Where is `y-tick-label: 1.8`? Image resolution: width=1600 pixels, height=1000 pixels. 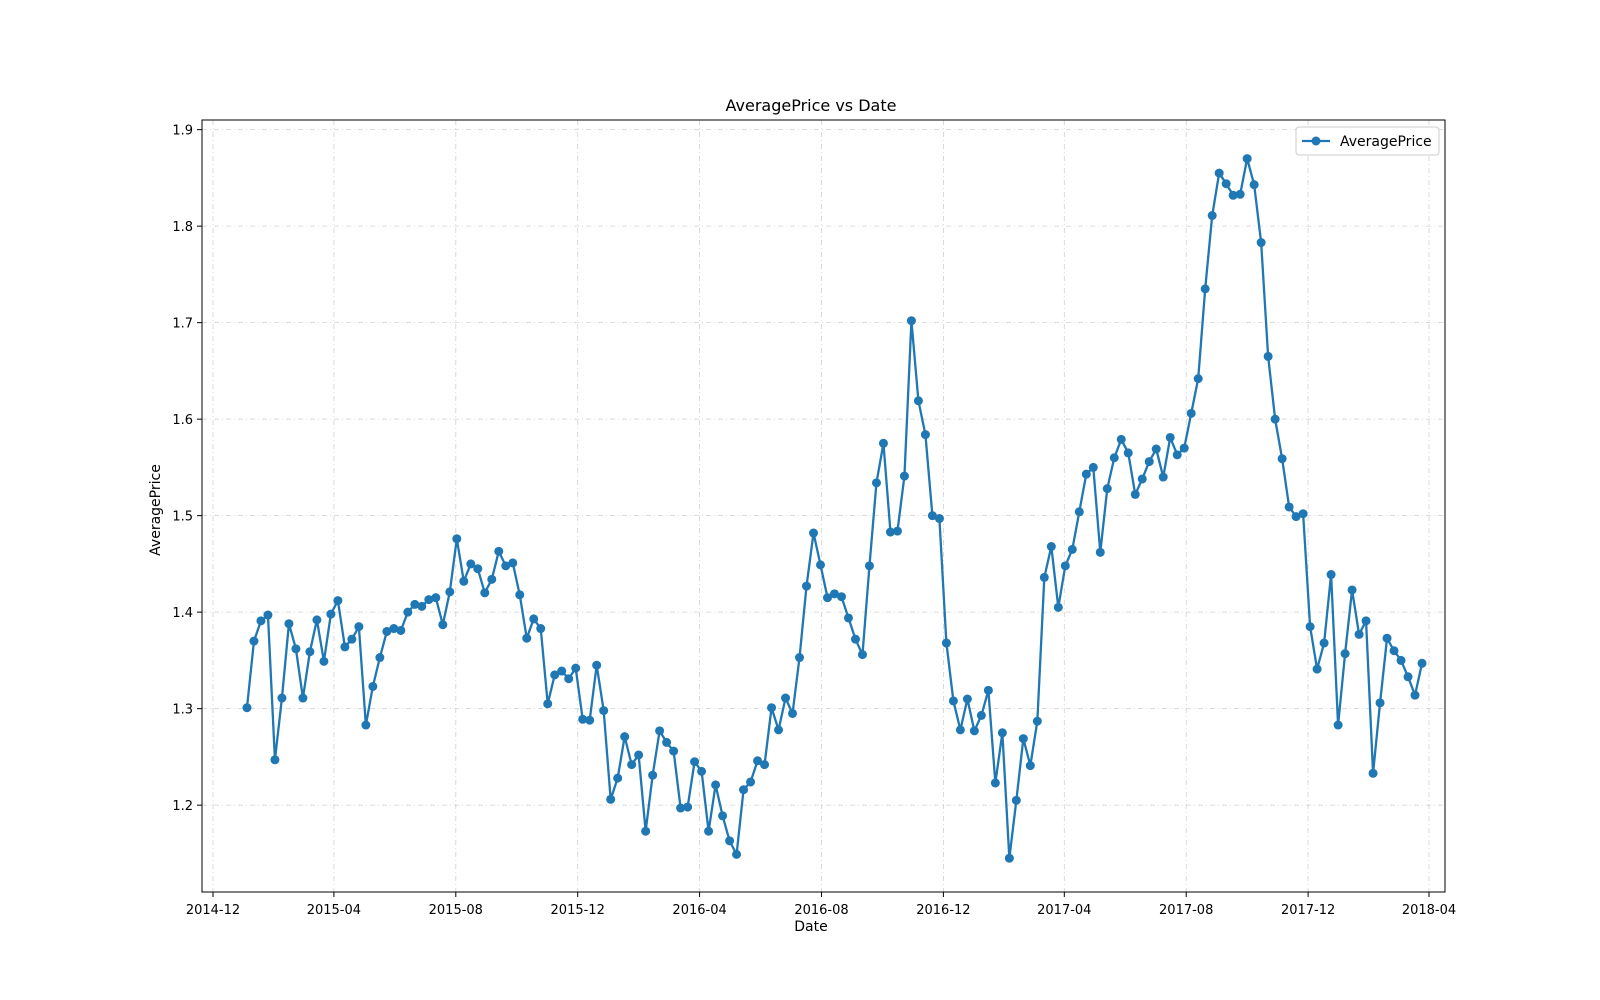 y-tick-label: 1.8 is located at coordinates (182, 227).